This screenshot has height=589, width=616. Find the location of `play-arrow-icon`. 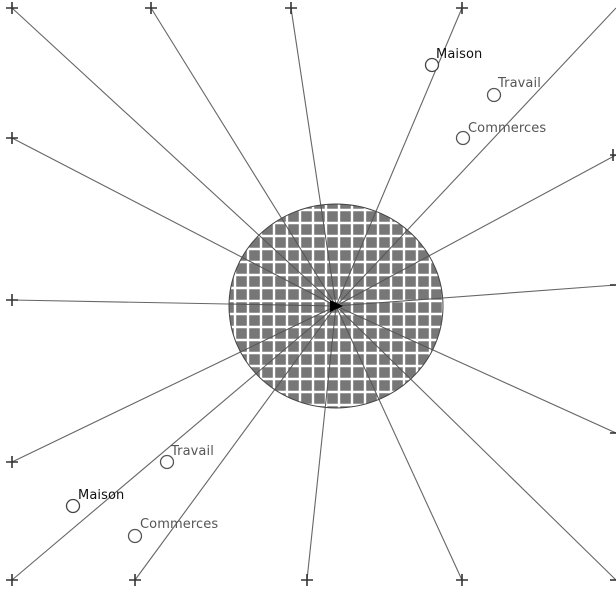

play-arrow-icon is located at coordinates (336, 306).